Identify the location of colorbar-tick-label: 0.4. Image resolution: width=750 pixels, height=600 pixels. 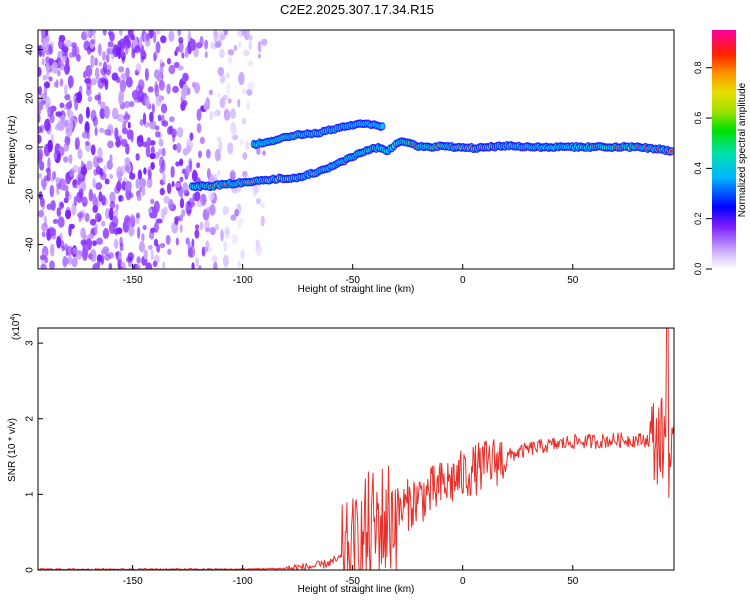
(698, 168).